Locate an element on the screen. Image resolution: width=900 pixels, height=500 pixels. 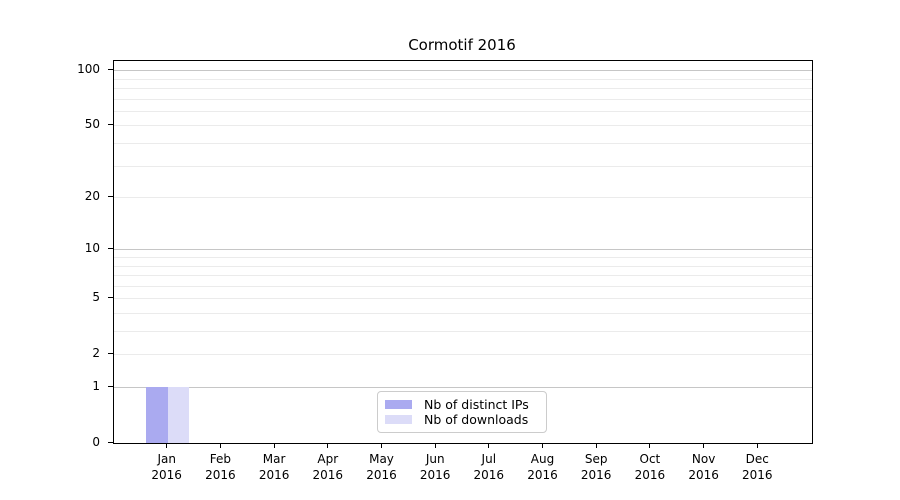
legend-item-downloads: Nb of downloads is located at coordinates (461, 419).